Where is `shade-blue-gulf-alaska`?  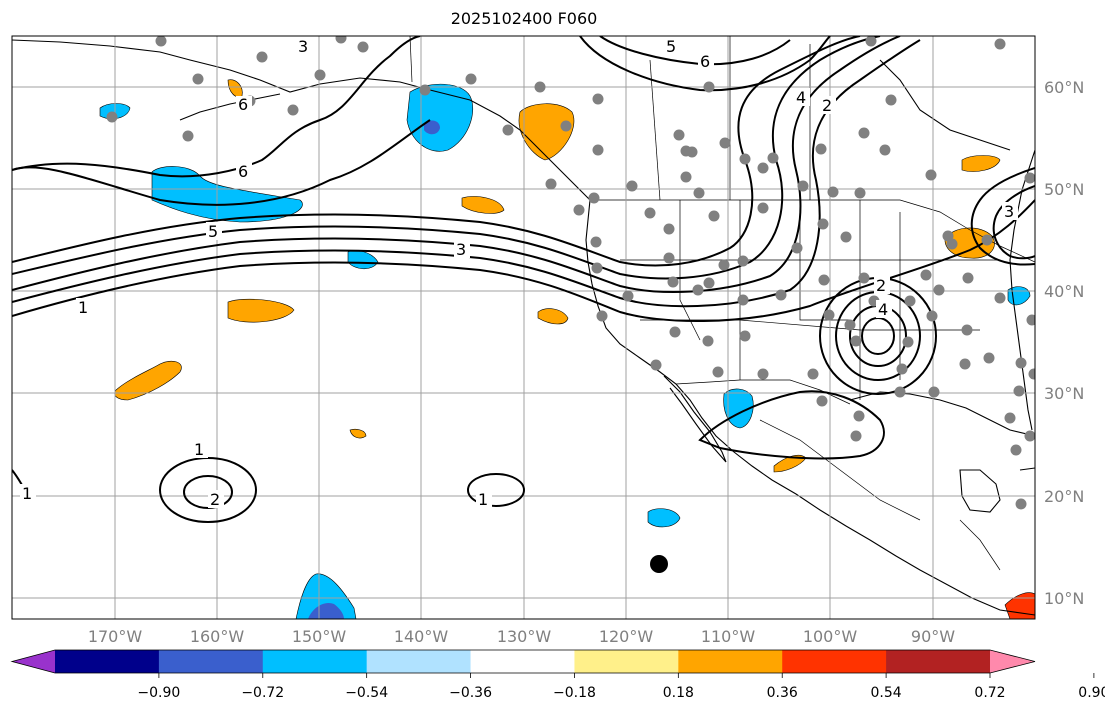
shade-blue-gulf-alaska is located at coordinates (440, 117).